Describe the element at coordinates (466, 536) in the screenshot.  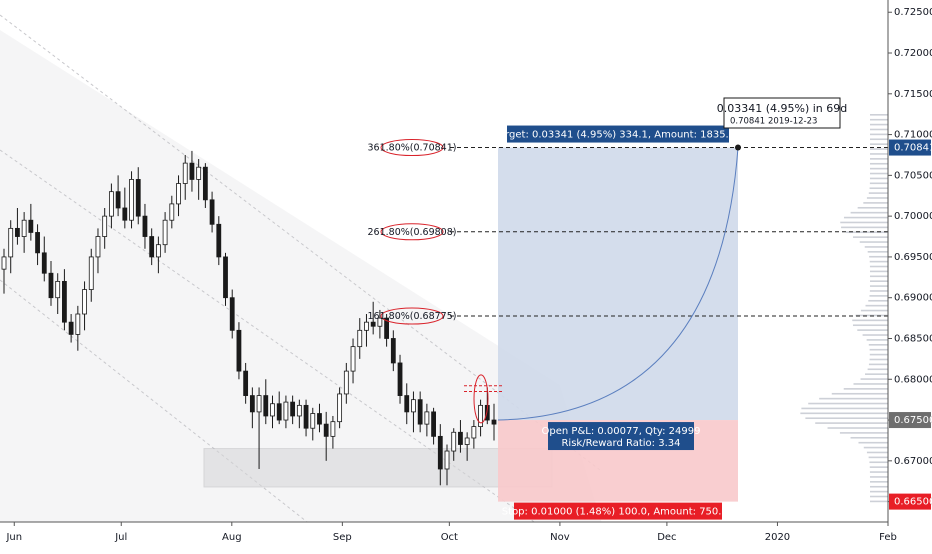
I see `x-axis-panel` at that location.